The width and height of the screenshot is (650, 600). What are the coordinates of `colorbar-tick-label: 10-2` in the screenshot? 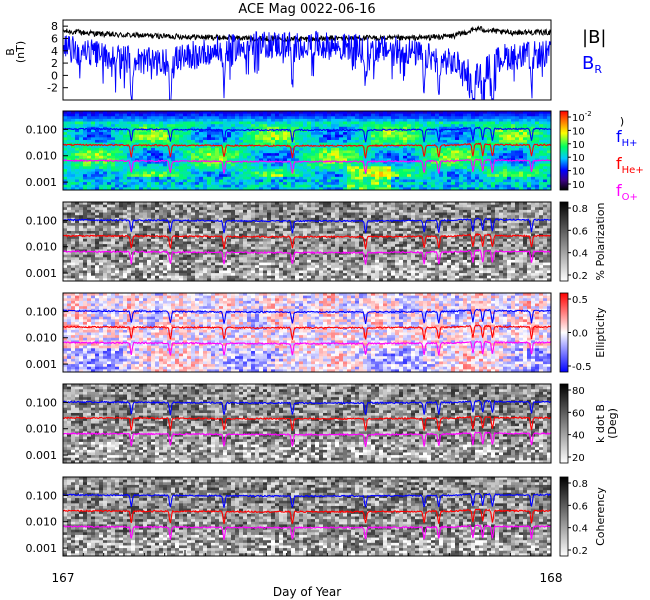 It's located at (582, 117).